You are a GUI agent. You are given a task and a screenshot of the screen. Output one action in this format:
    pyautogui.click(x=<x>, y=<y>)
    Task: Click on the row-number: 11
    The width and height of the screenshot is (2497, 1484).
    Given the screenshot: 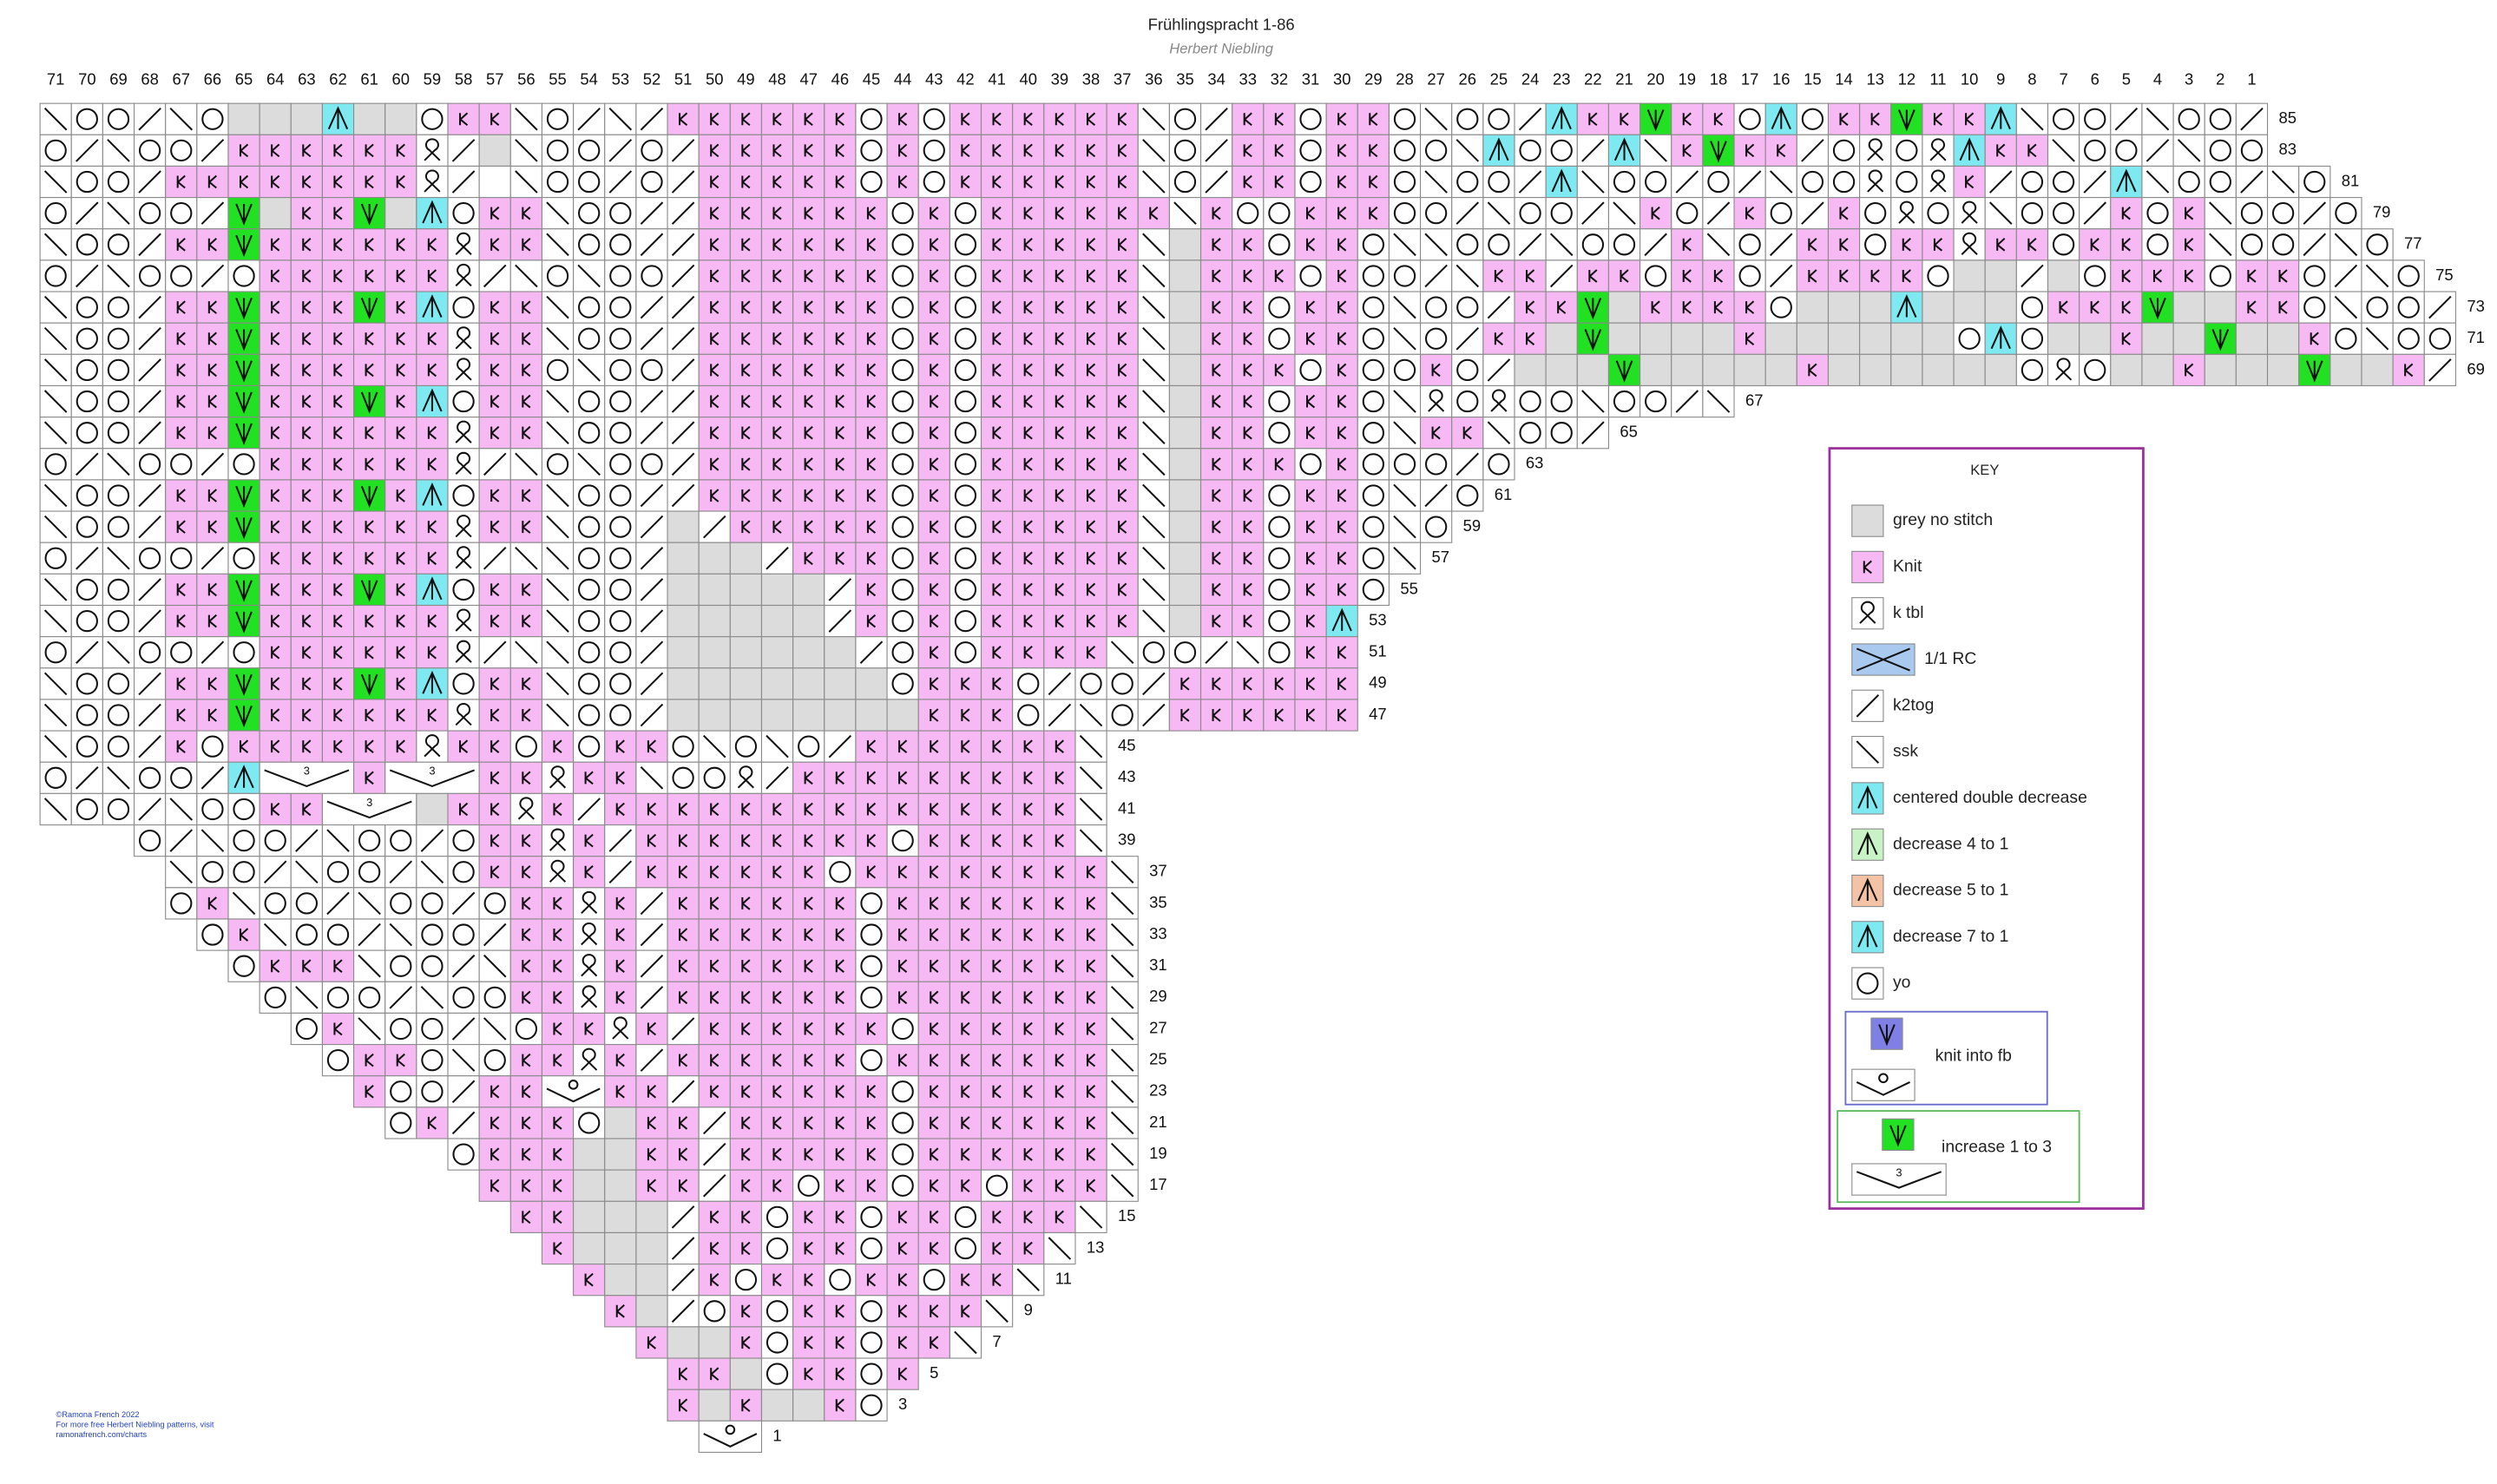 What is the action you would take?
    pyautogui.click(x=1063, y=1279)
    